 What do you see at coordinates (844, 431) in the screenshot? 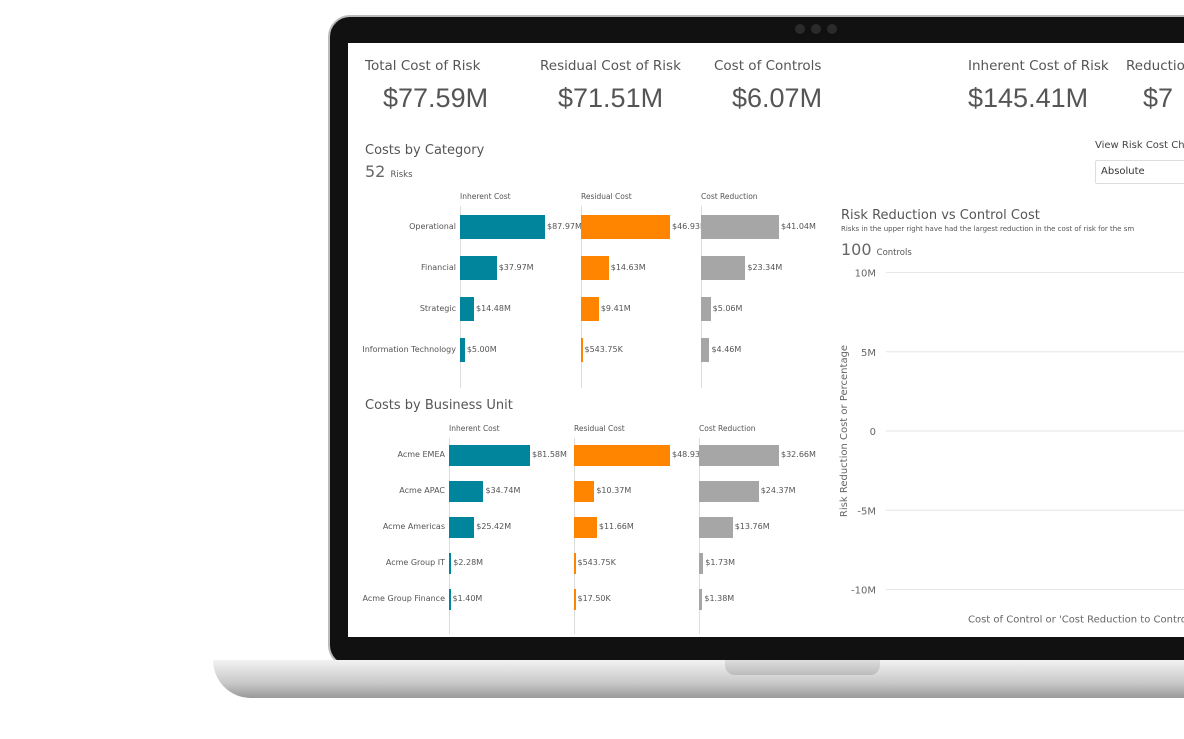
I see `y-axis-label: Risk Reduction Cost or Percentage` at bounding box center [844, 431].